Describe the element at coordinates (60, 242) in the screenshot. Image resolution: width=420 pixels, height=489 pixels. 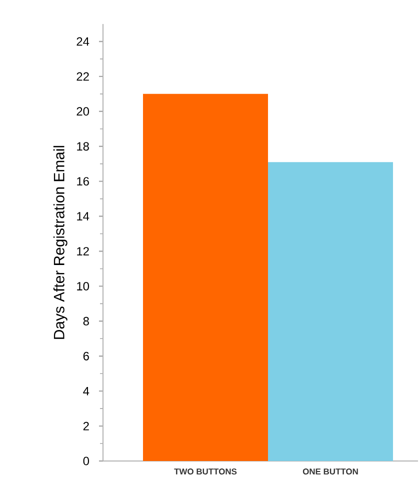
I see `y-axis-title: Days After Registration Email` at that location.